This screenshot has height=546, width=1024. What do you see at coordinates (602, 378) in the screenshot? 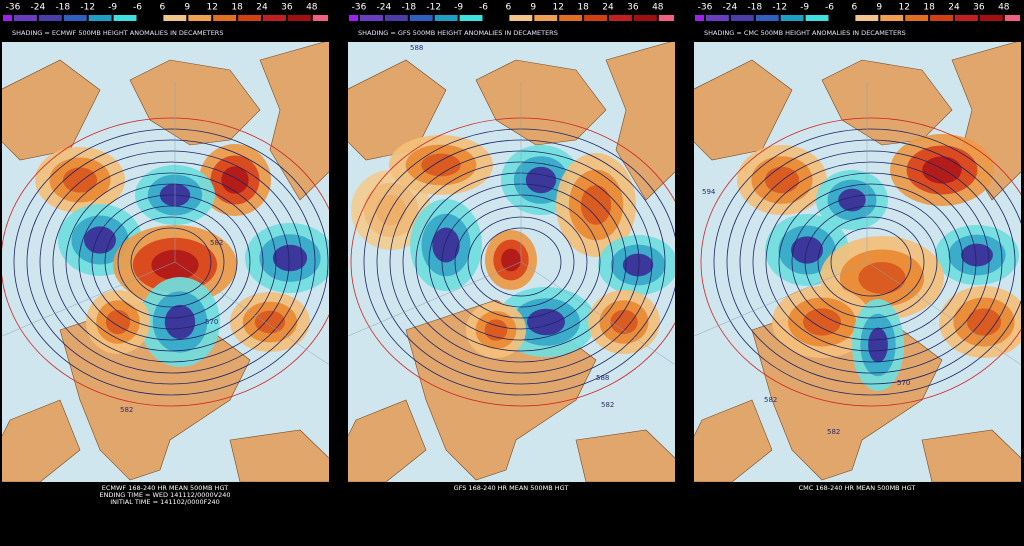
I see `contour-label: 588` at bounding box center [602, 378].